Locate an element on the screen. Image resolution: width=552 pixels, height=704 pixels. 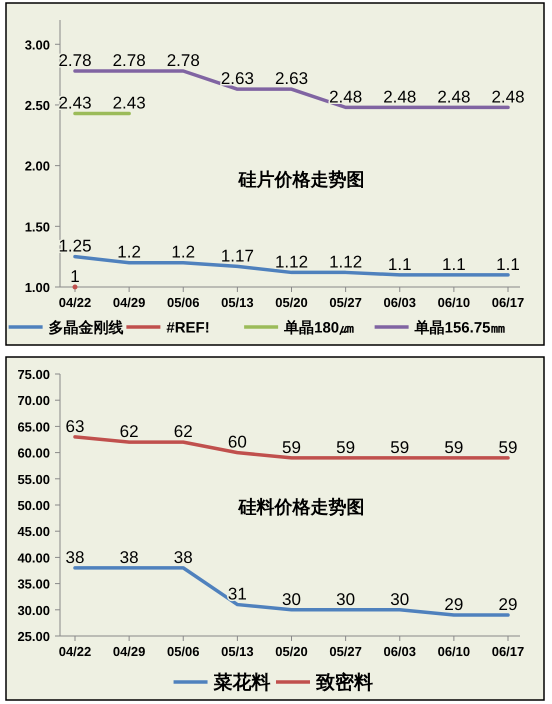
data-label: 63 is located at coordinates (75, 426).